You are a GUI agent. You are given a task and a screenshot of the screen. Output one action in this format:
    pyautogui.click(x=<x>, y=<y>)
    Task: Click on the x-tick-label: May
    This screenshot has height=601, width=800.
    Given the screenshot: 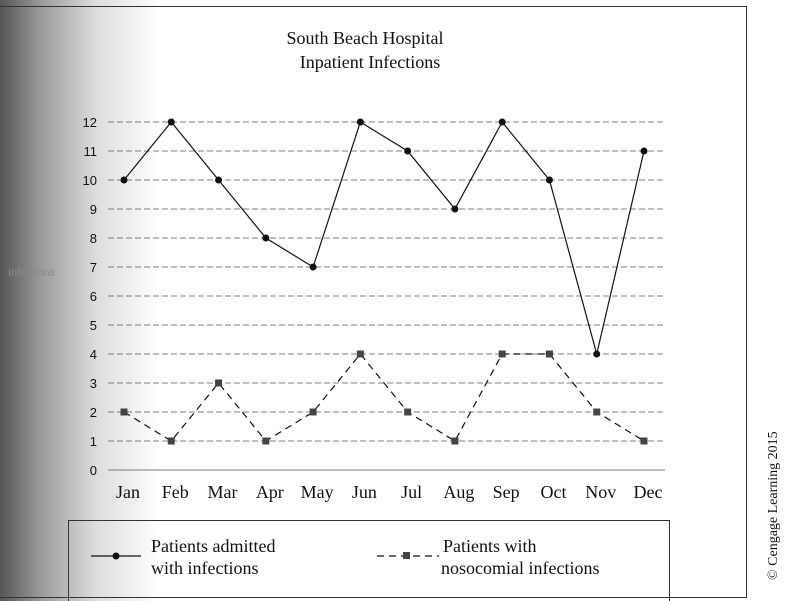 What is the action you would take?
    pyautogui.click(x=317, y=492)
    